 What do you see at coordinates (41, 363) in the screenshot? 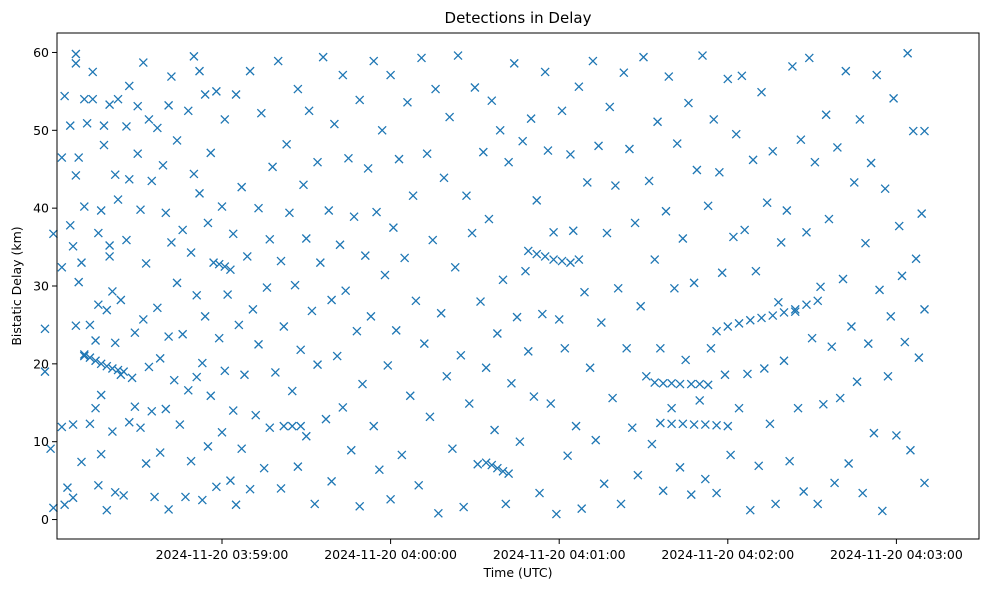
I see `y-tick-label: 20` at bounding box center [41, 363].